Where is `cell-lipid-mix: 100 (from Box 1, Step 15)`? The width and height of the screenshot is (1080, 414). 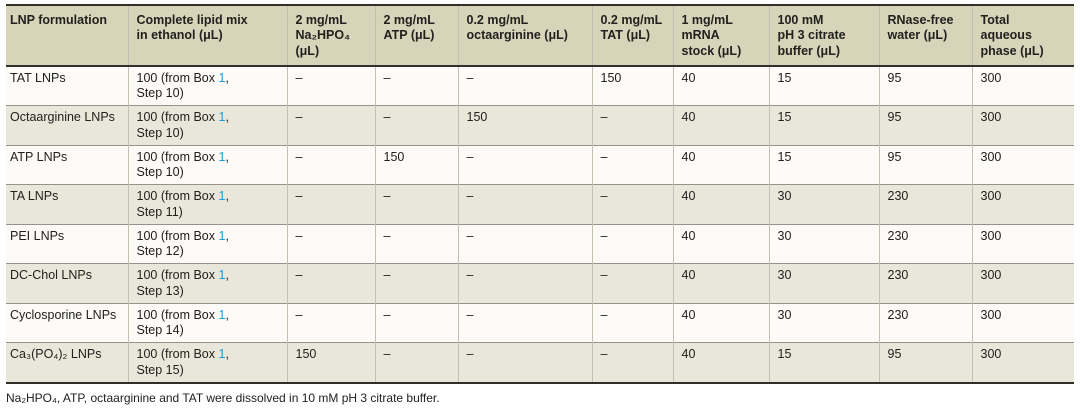 cell-lipid-mix: 100 (from Box 1, Step 15) is located at coordinates (207, 362).